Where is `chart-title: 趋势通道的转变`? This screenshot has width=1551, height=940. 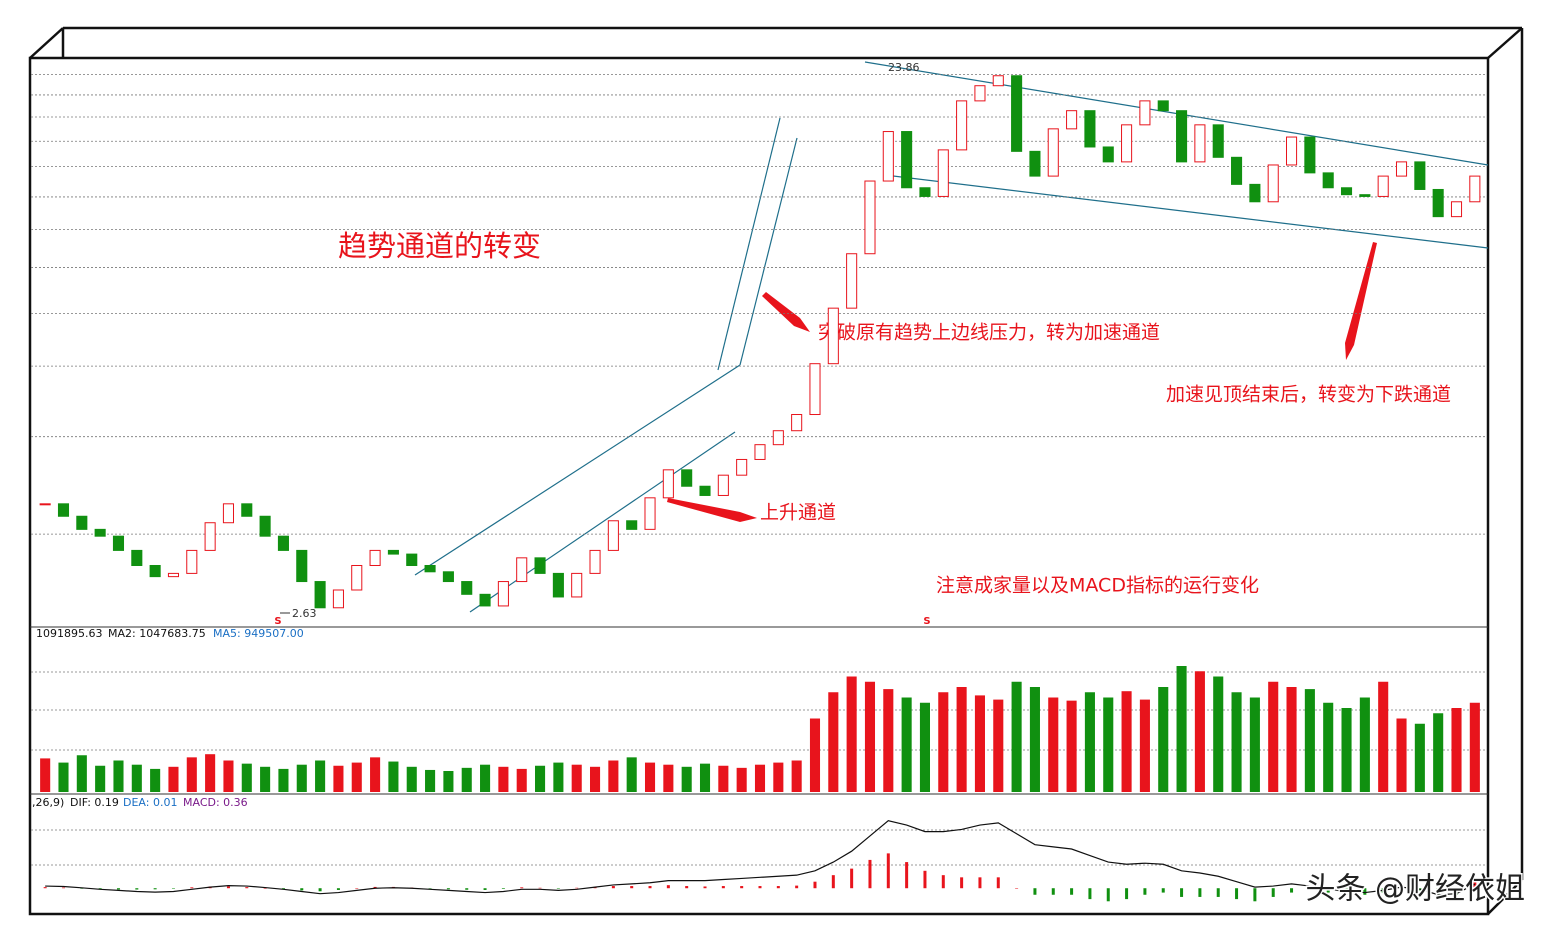
chart-title: 趋势通道的转变 is located at coordinates (439, 246).